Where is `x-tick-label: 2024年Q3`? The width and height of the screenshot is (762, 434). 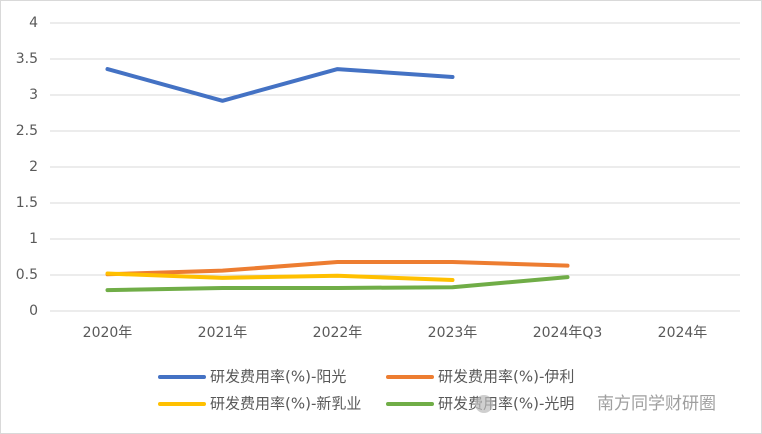
x-tick-label: 2024年Q3 is located at coordinates (568, 333).